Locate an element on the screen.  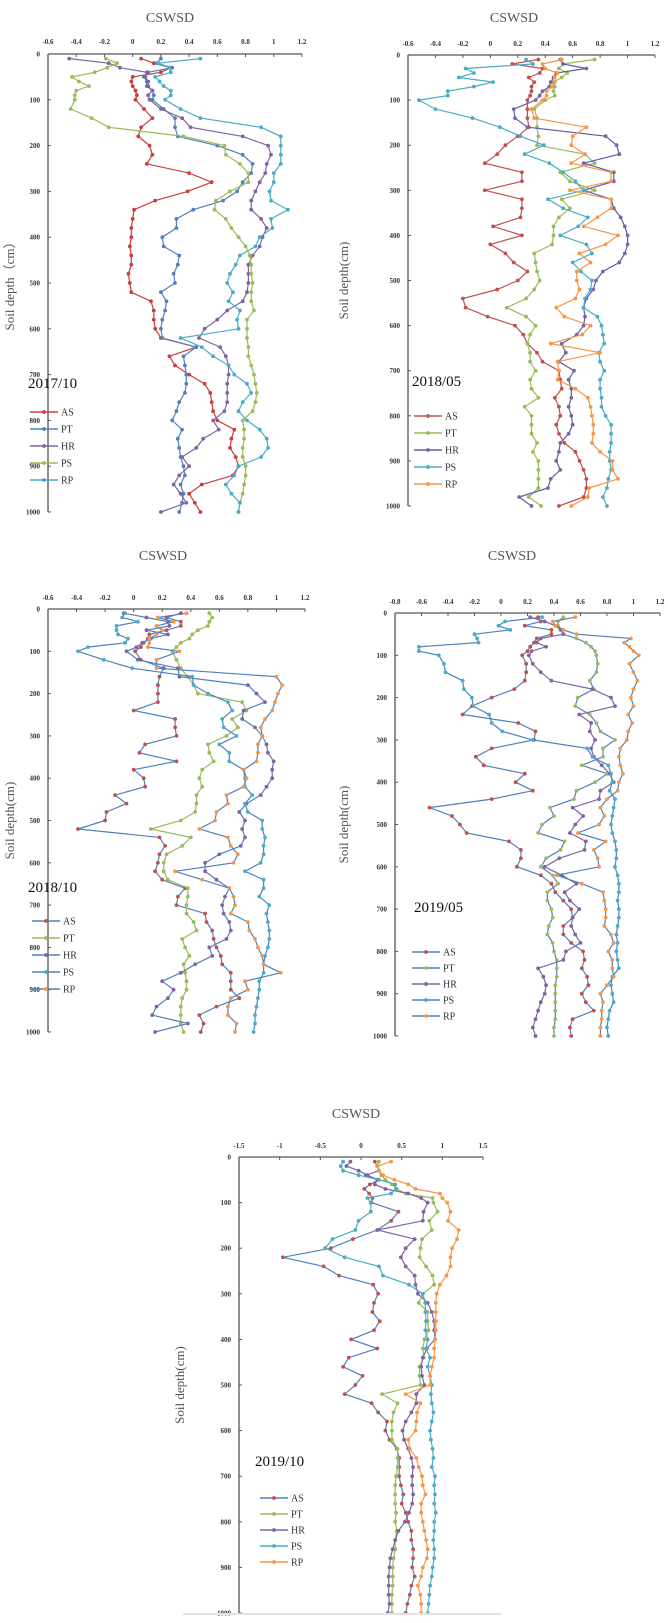
x-tick-label: 1 is located at coordinates (274, 42).